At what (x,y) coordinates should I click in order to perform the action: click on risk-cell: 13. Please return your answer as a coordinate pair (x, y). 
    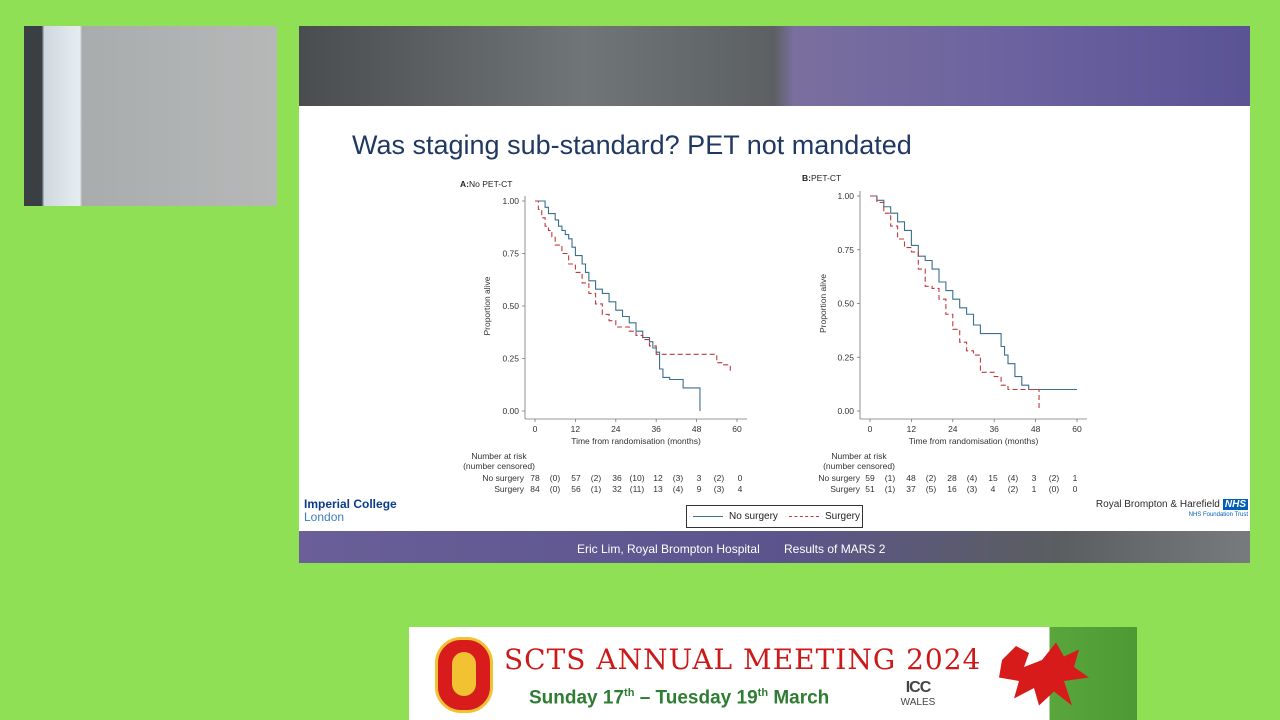
    Looking at the image, I should click on (658, 489).